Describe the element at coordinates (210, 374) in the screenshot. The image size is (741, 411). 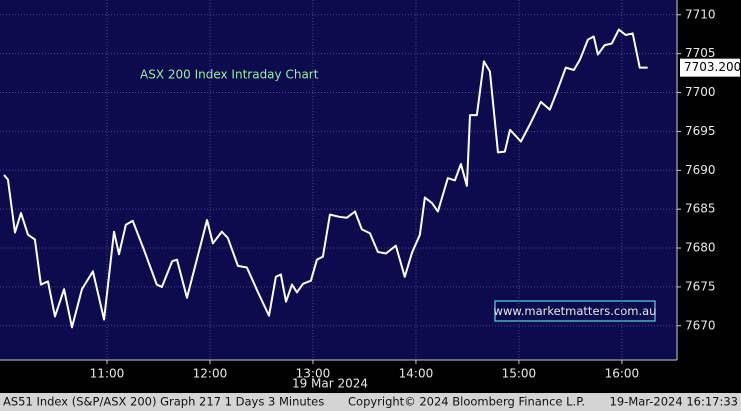
I see `x-tick-label: 12:00` at that location.